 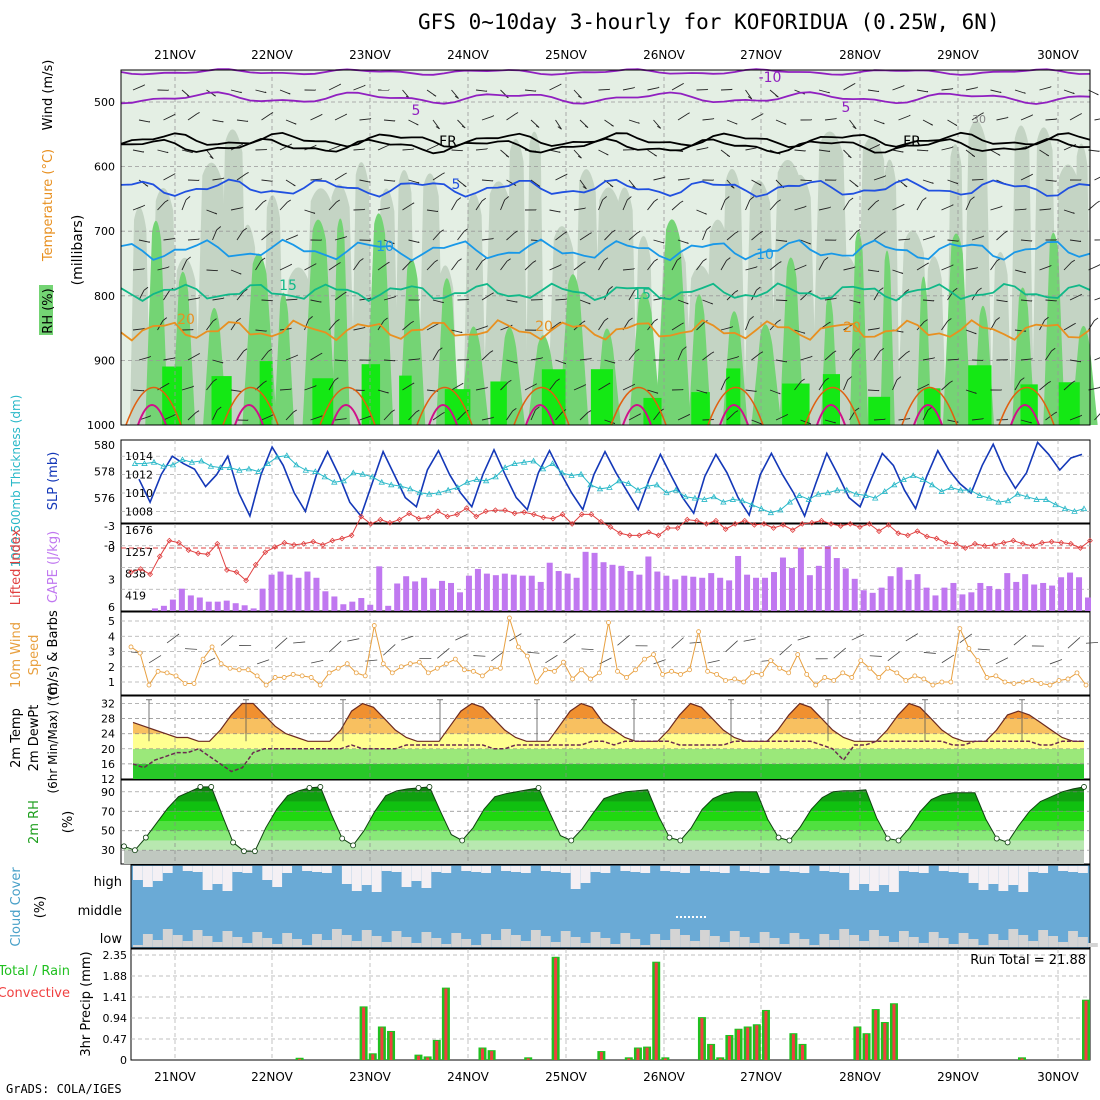 I want to click on rh-high-region, so click(x=284, y=358).